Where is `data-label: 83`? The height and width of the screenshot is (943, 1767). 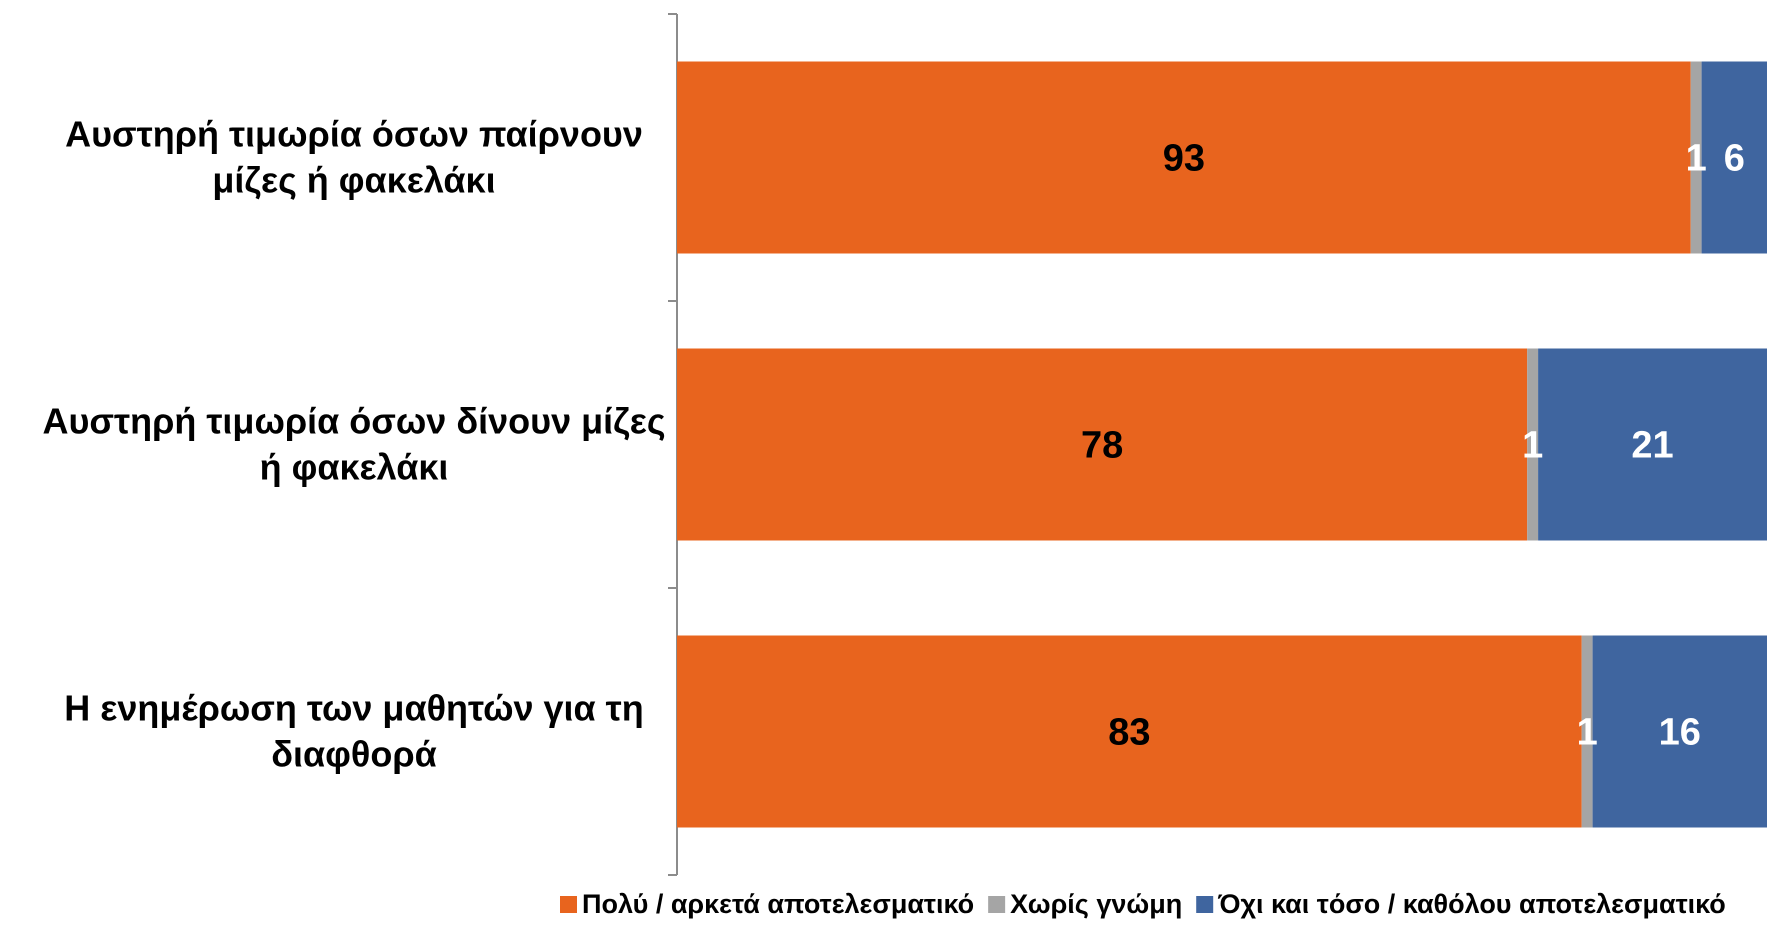 data-label: 83 is located at coordinates (1129, 733).